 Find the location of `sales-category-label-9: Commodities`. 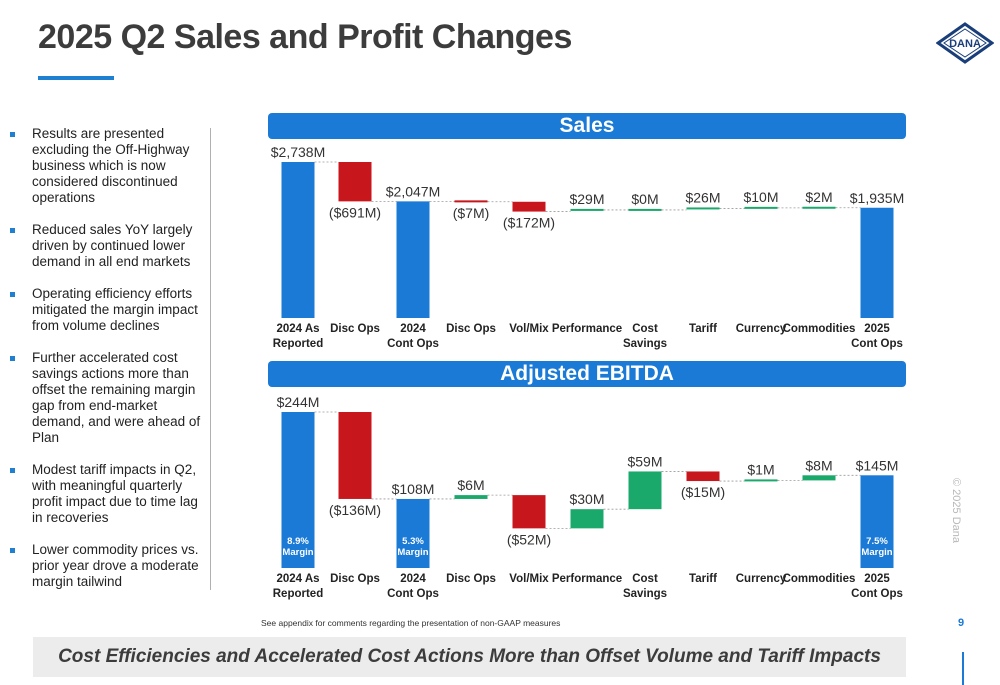

sales-category-label-9: Commodities is located at coordinates (819, 329).